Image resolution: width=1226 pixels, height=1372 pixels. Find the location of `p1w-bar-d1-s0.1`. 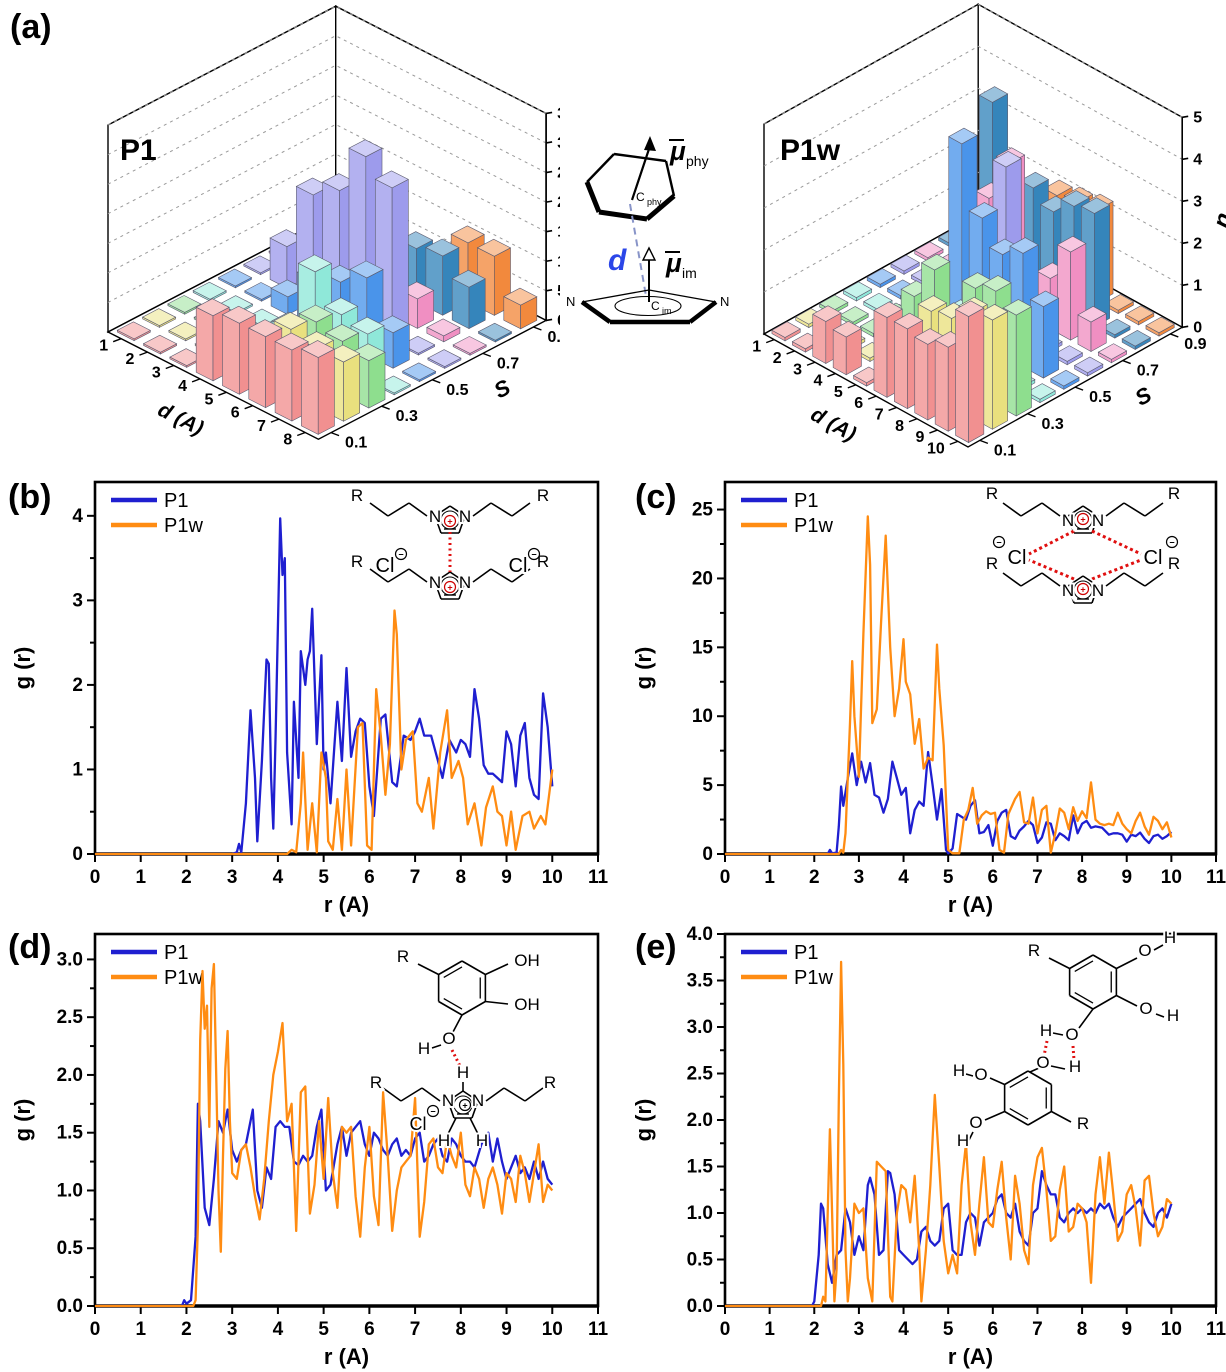

p1w-bar-d1-s0.1 is located at coordinates (786, 331).